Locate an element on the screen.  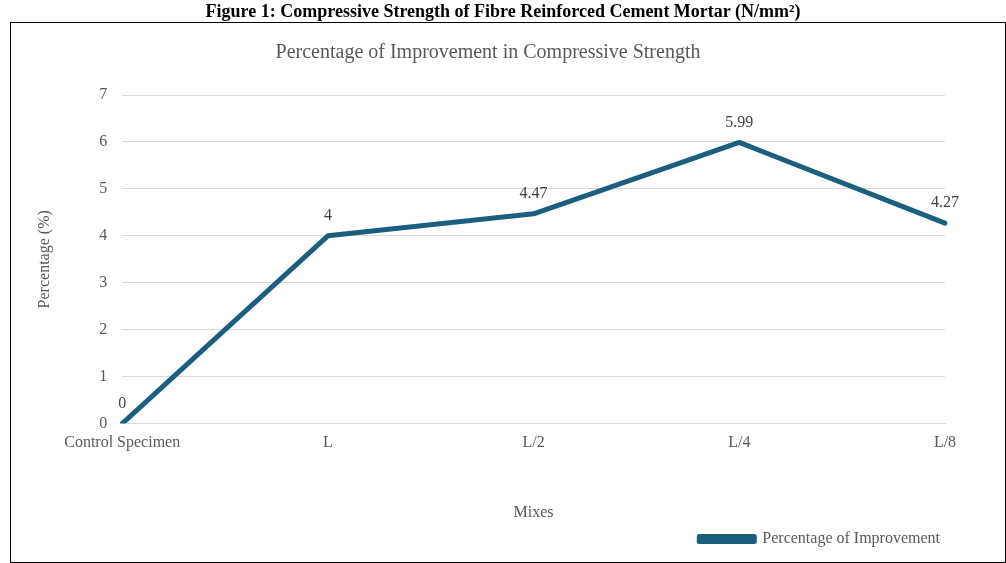
y-tick-label: 0 is located at coordinates (103, 422).